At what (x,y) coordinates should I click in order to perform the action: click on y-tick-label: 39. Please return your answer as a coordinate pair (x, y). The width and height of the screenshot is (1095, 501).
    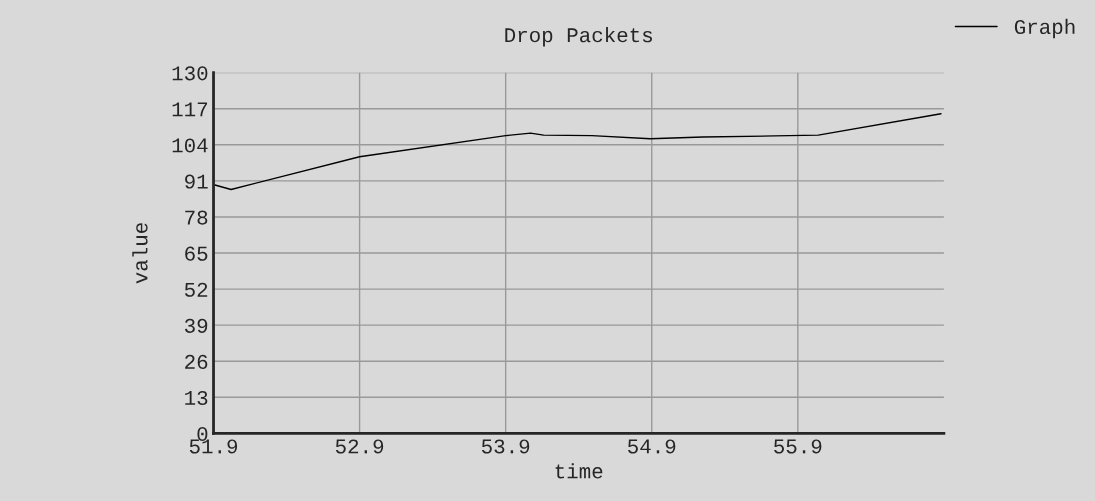
    Looking at the image, I should click on (196, 325).